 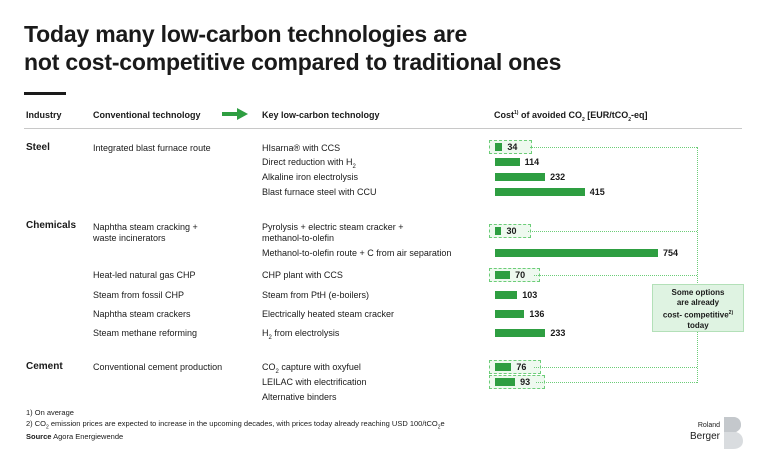 I want to click on bar-value-label: 415, so click(x=597, y=192).